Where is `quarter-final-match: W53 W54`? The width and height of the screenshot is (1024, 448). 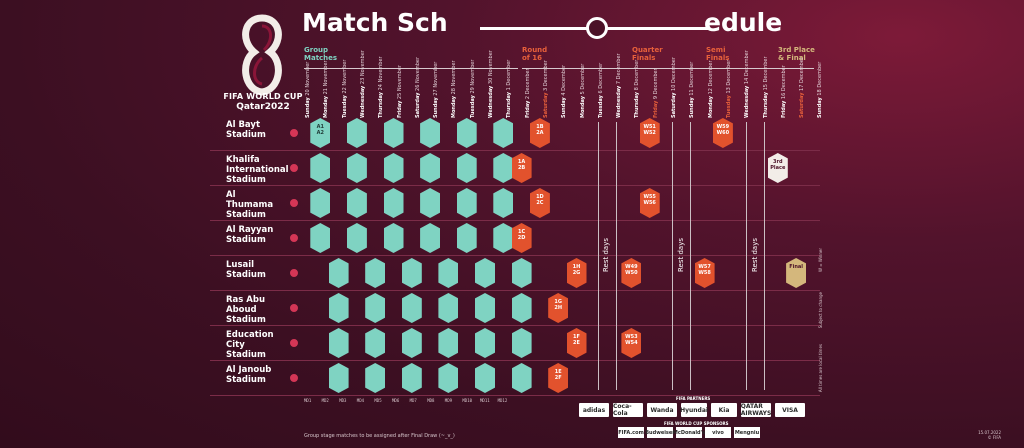
quarter-final-match: W53 W54 is located at coordinates (631, 343).